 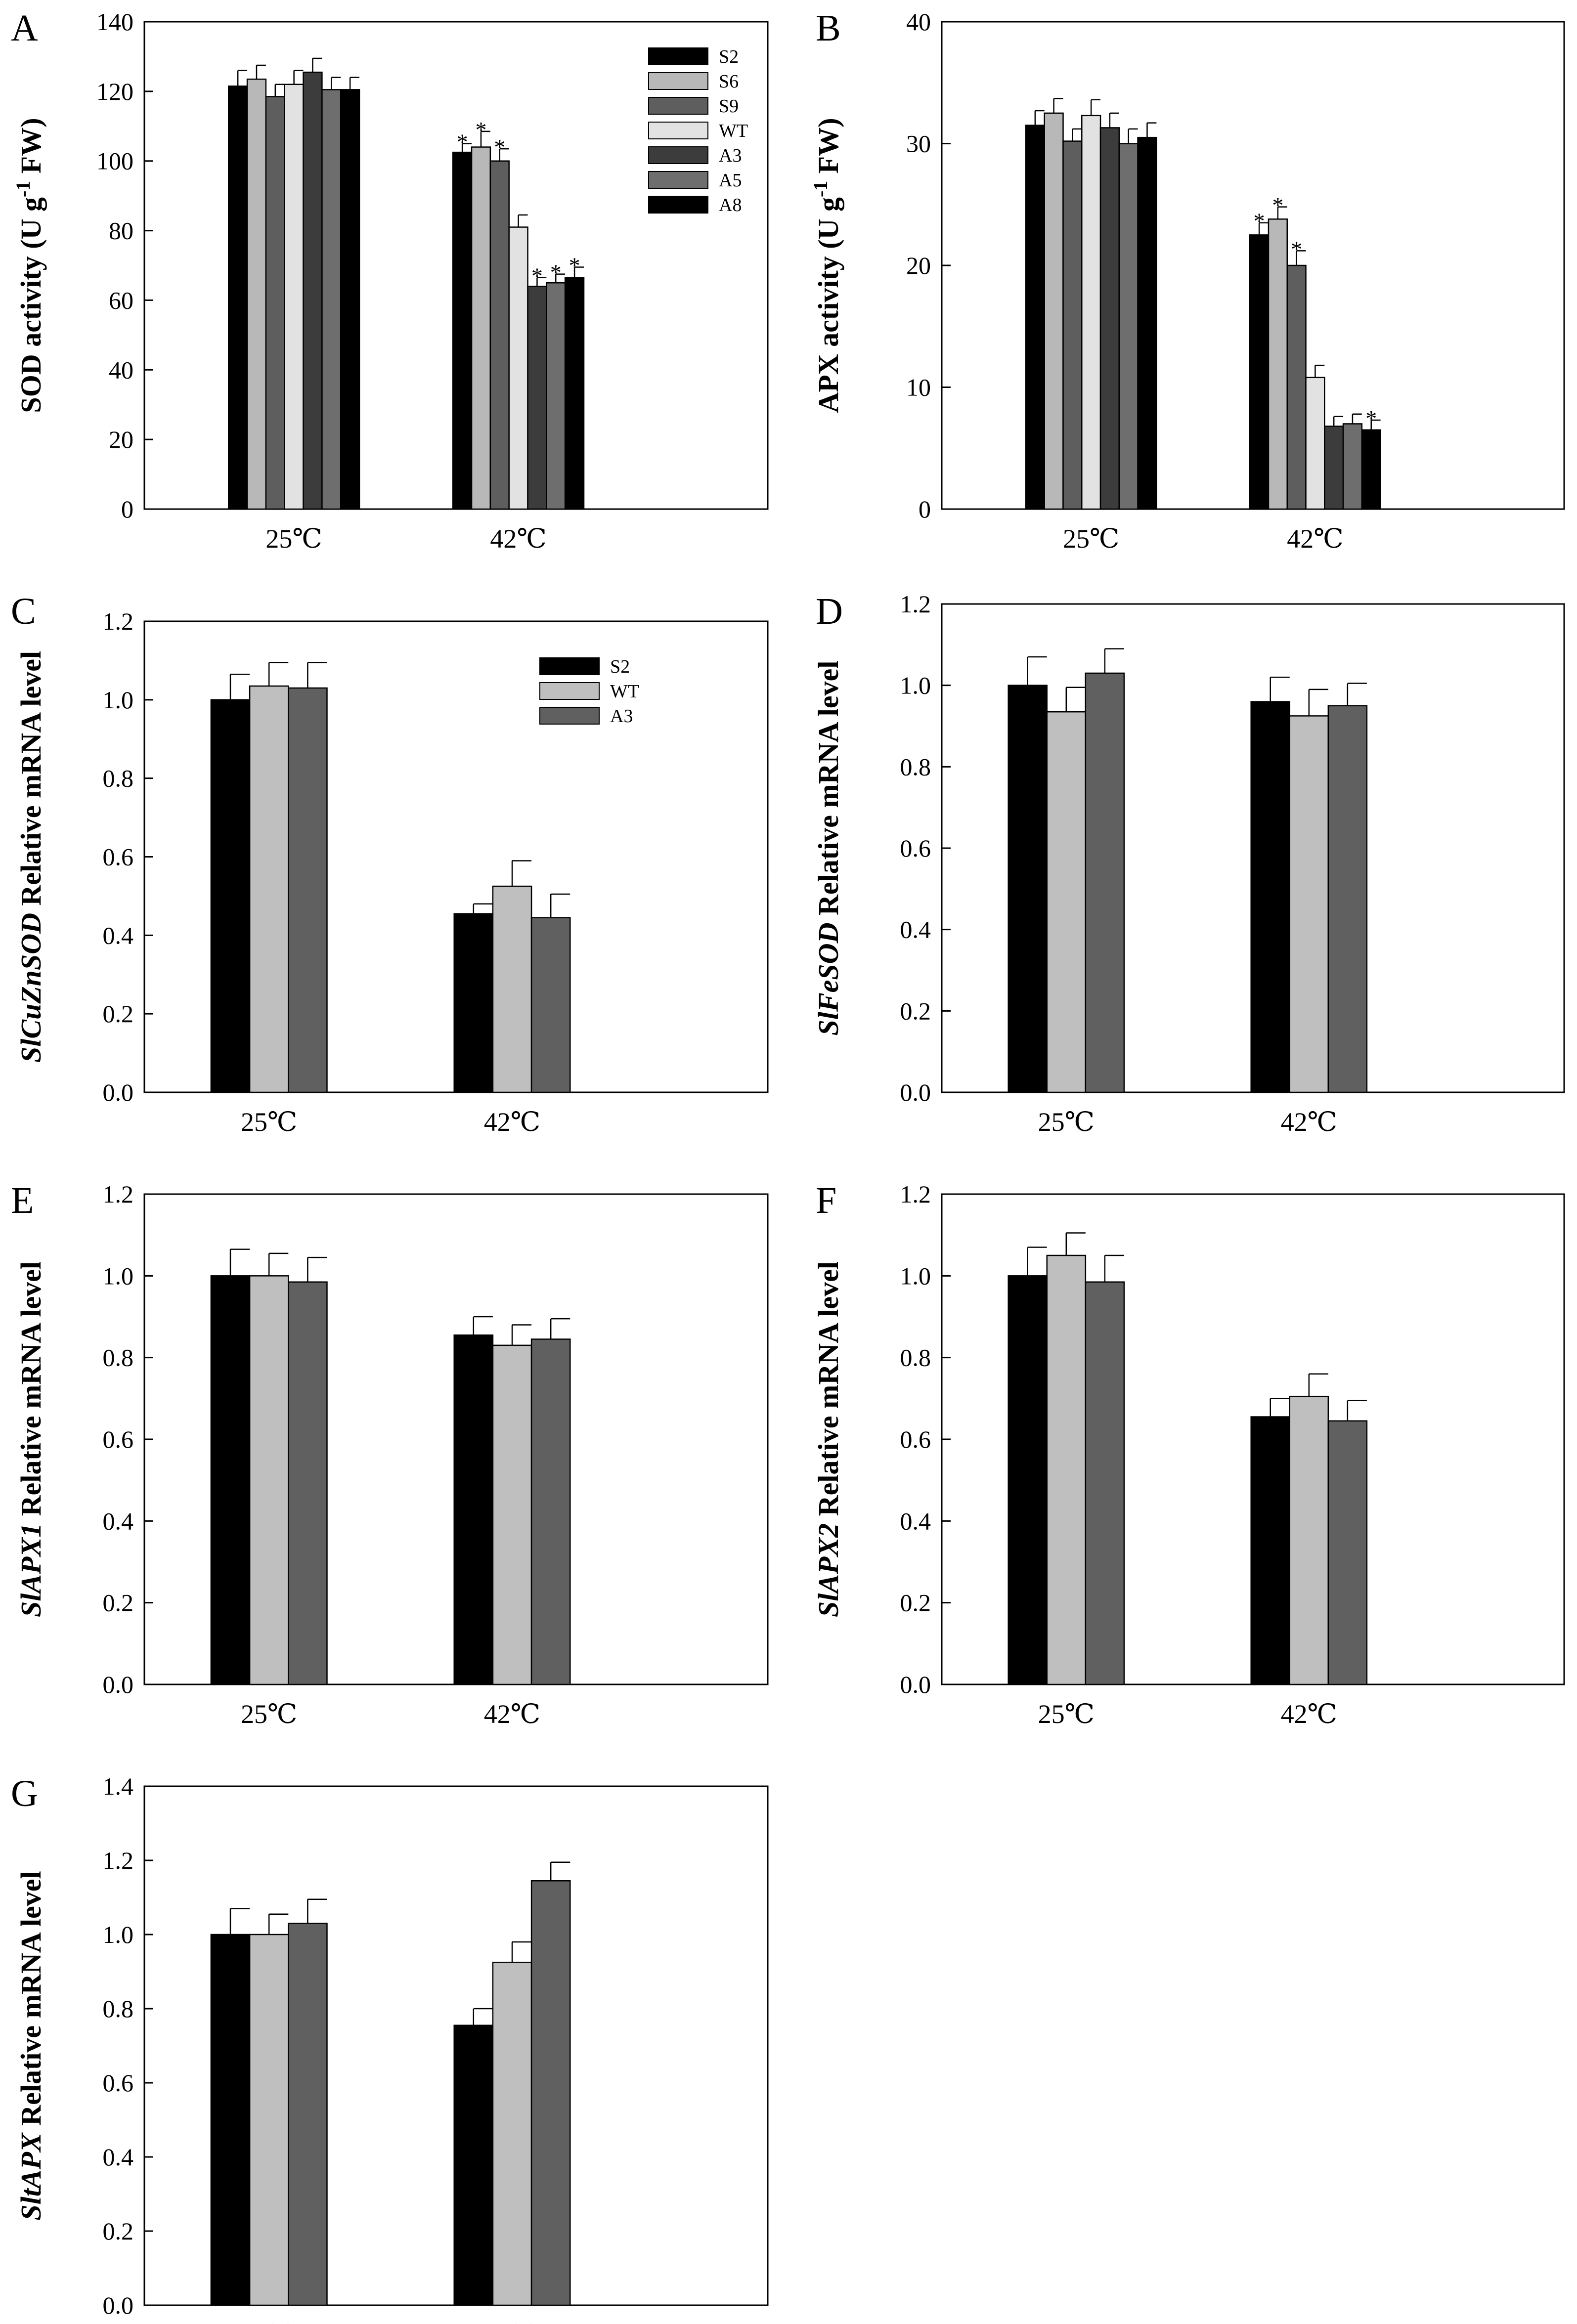 I want to click on y-tick-label: 40, so click(x=918, y=22).